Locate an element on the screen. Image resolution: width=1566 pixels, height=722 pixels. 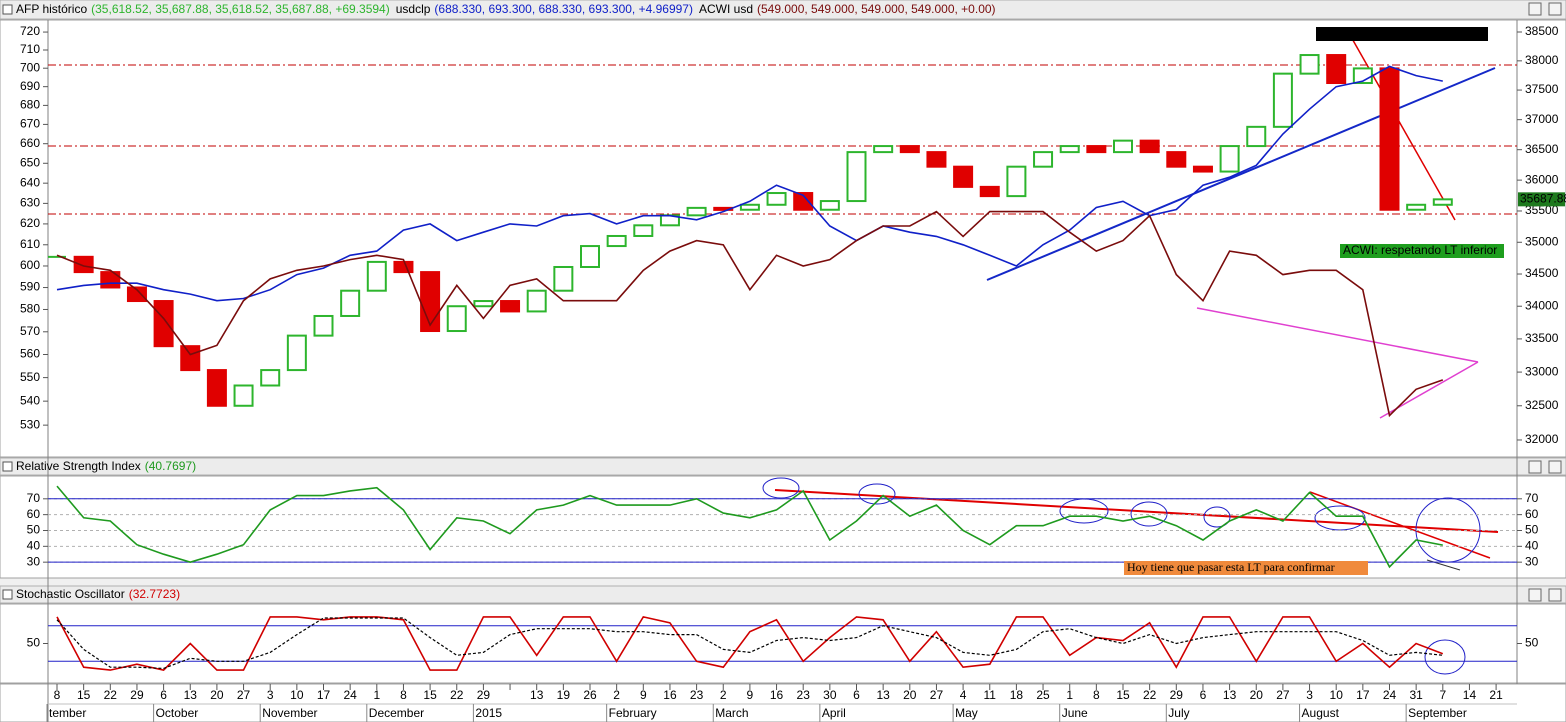
y2-tick-label: 32000 is located at coordinates (1542, 439).